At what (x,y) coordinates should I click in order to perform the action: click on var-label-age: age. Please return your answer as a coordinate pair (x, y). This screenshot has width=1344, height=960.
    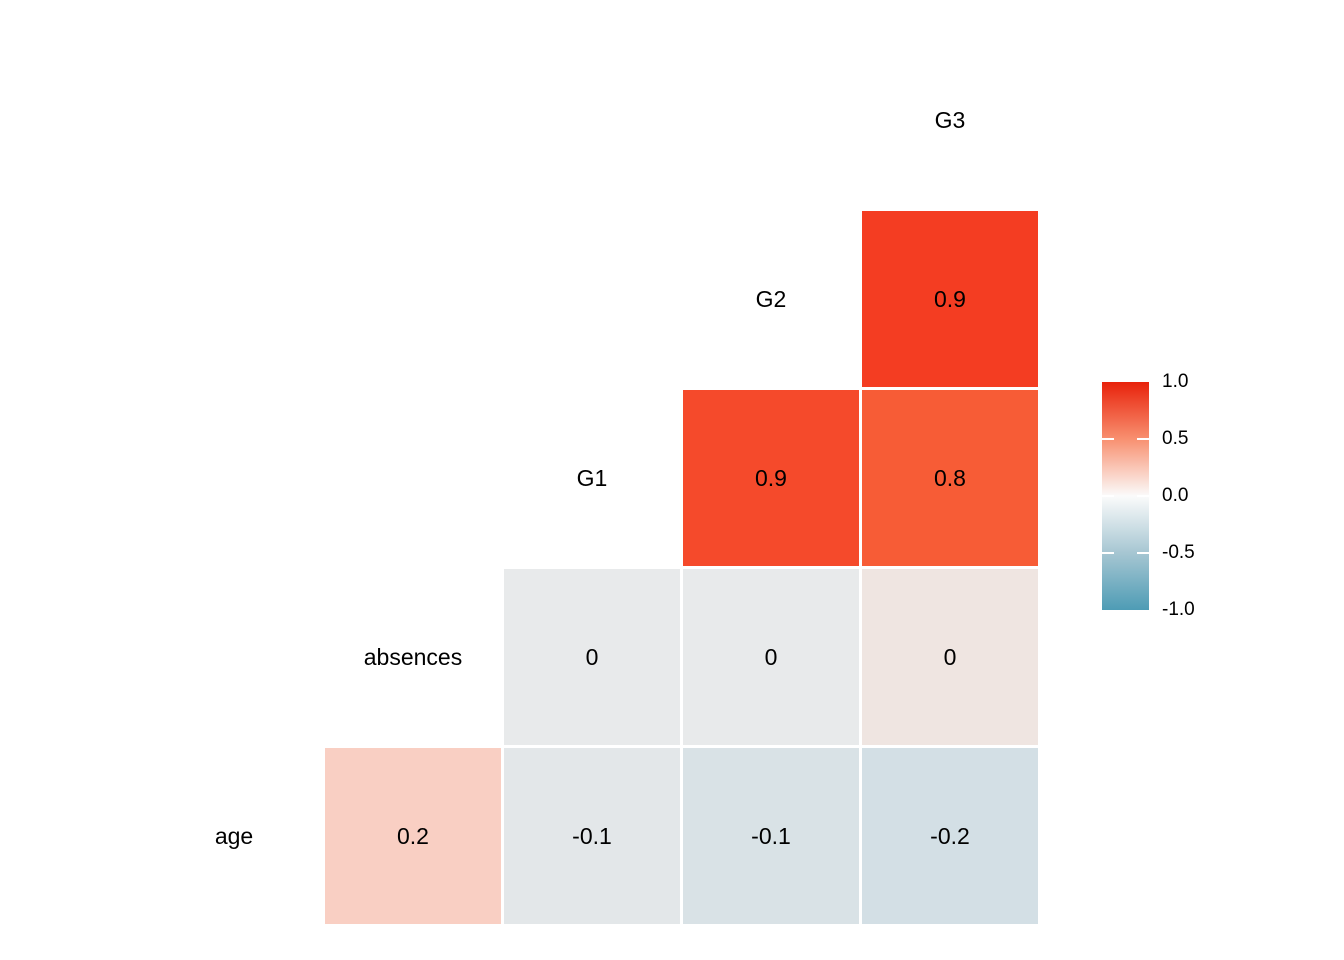
    Looking at the image, I should click on (234, 836).